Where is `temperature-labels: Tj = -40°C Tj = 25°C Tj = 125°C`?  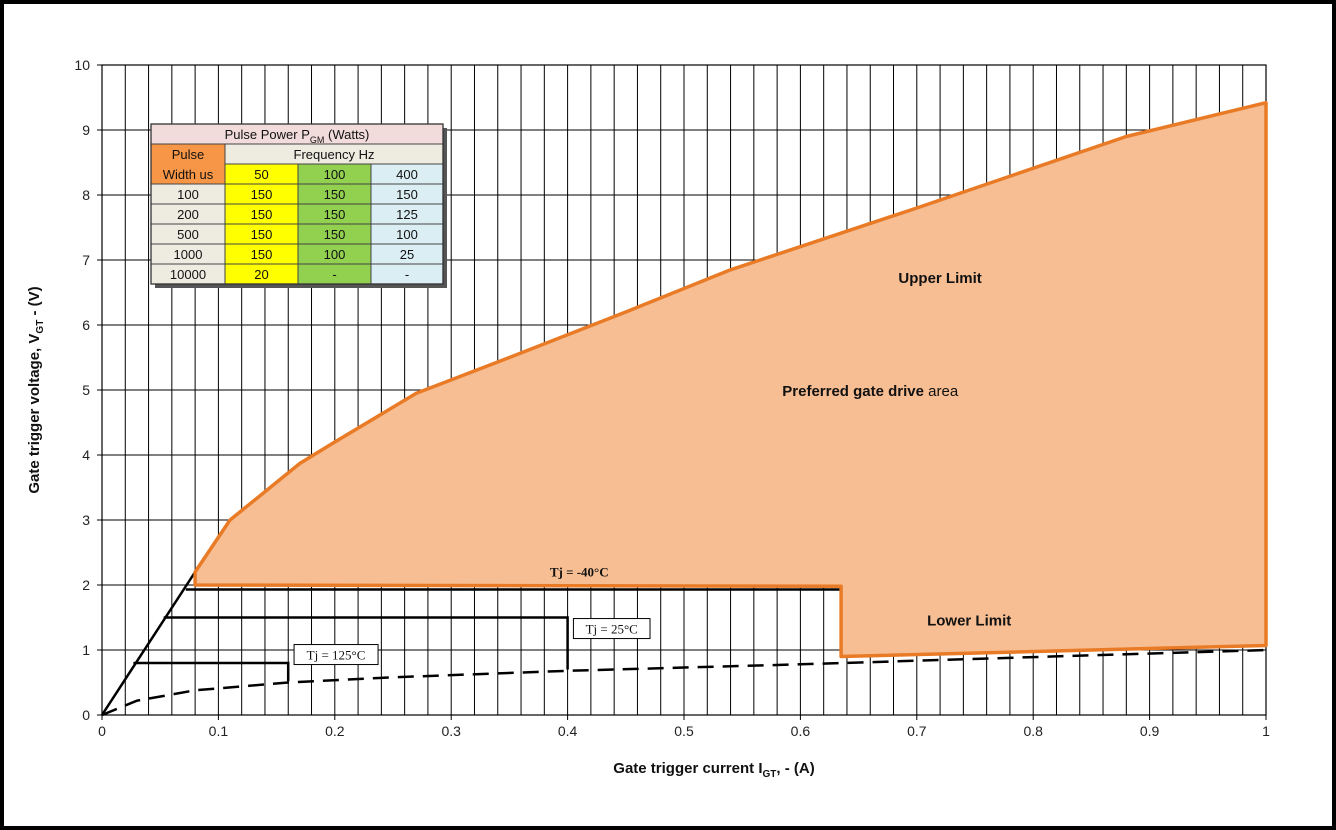 temperature-labels: Tj = -40°C Tj = 25°C Tj = 125°C is located at coordinates (472, 615).